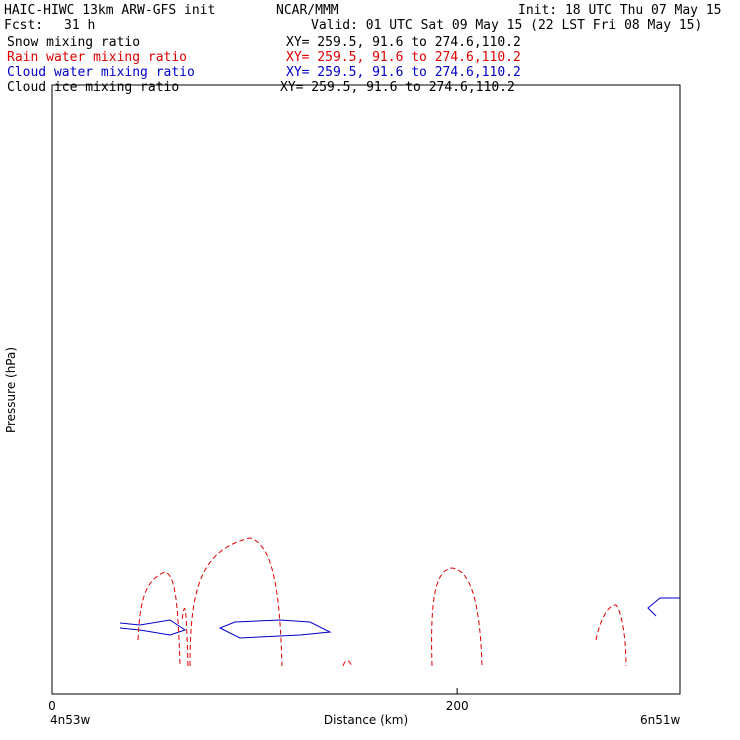 This screenshot has height=740, width=740. What do you see at coordinates (397, 87) in the screenshot?
I see `field-cloudice-xy: XY= 259.5, 91.6 to 274.6,110.2` at bounding box center [397, 87].